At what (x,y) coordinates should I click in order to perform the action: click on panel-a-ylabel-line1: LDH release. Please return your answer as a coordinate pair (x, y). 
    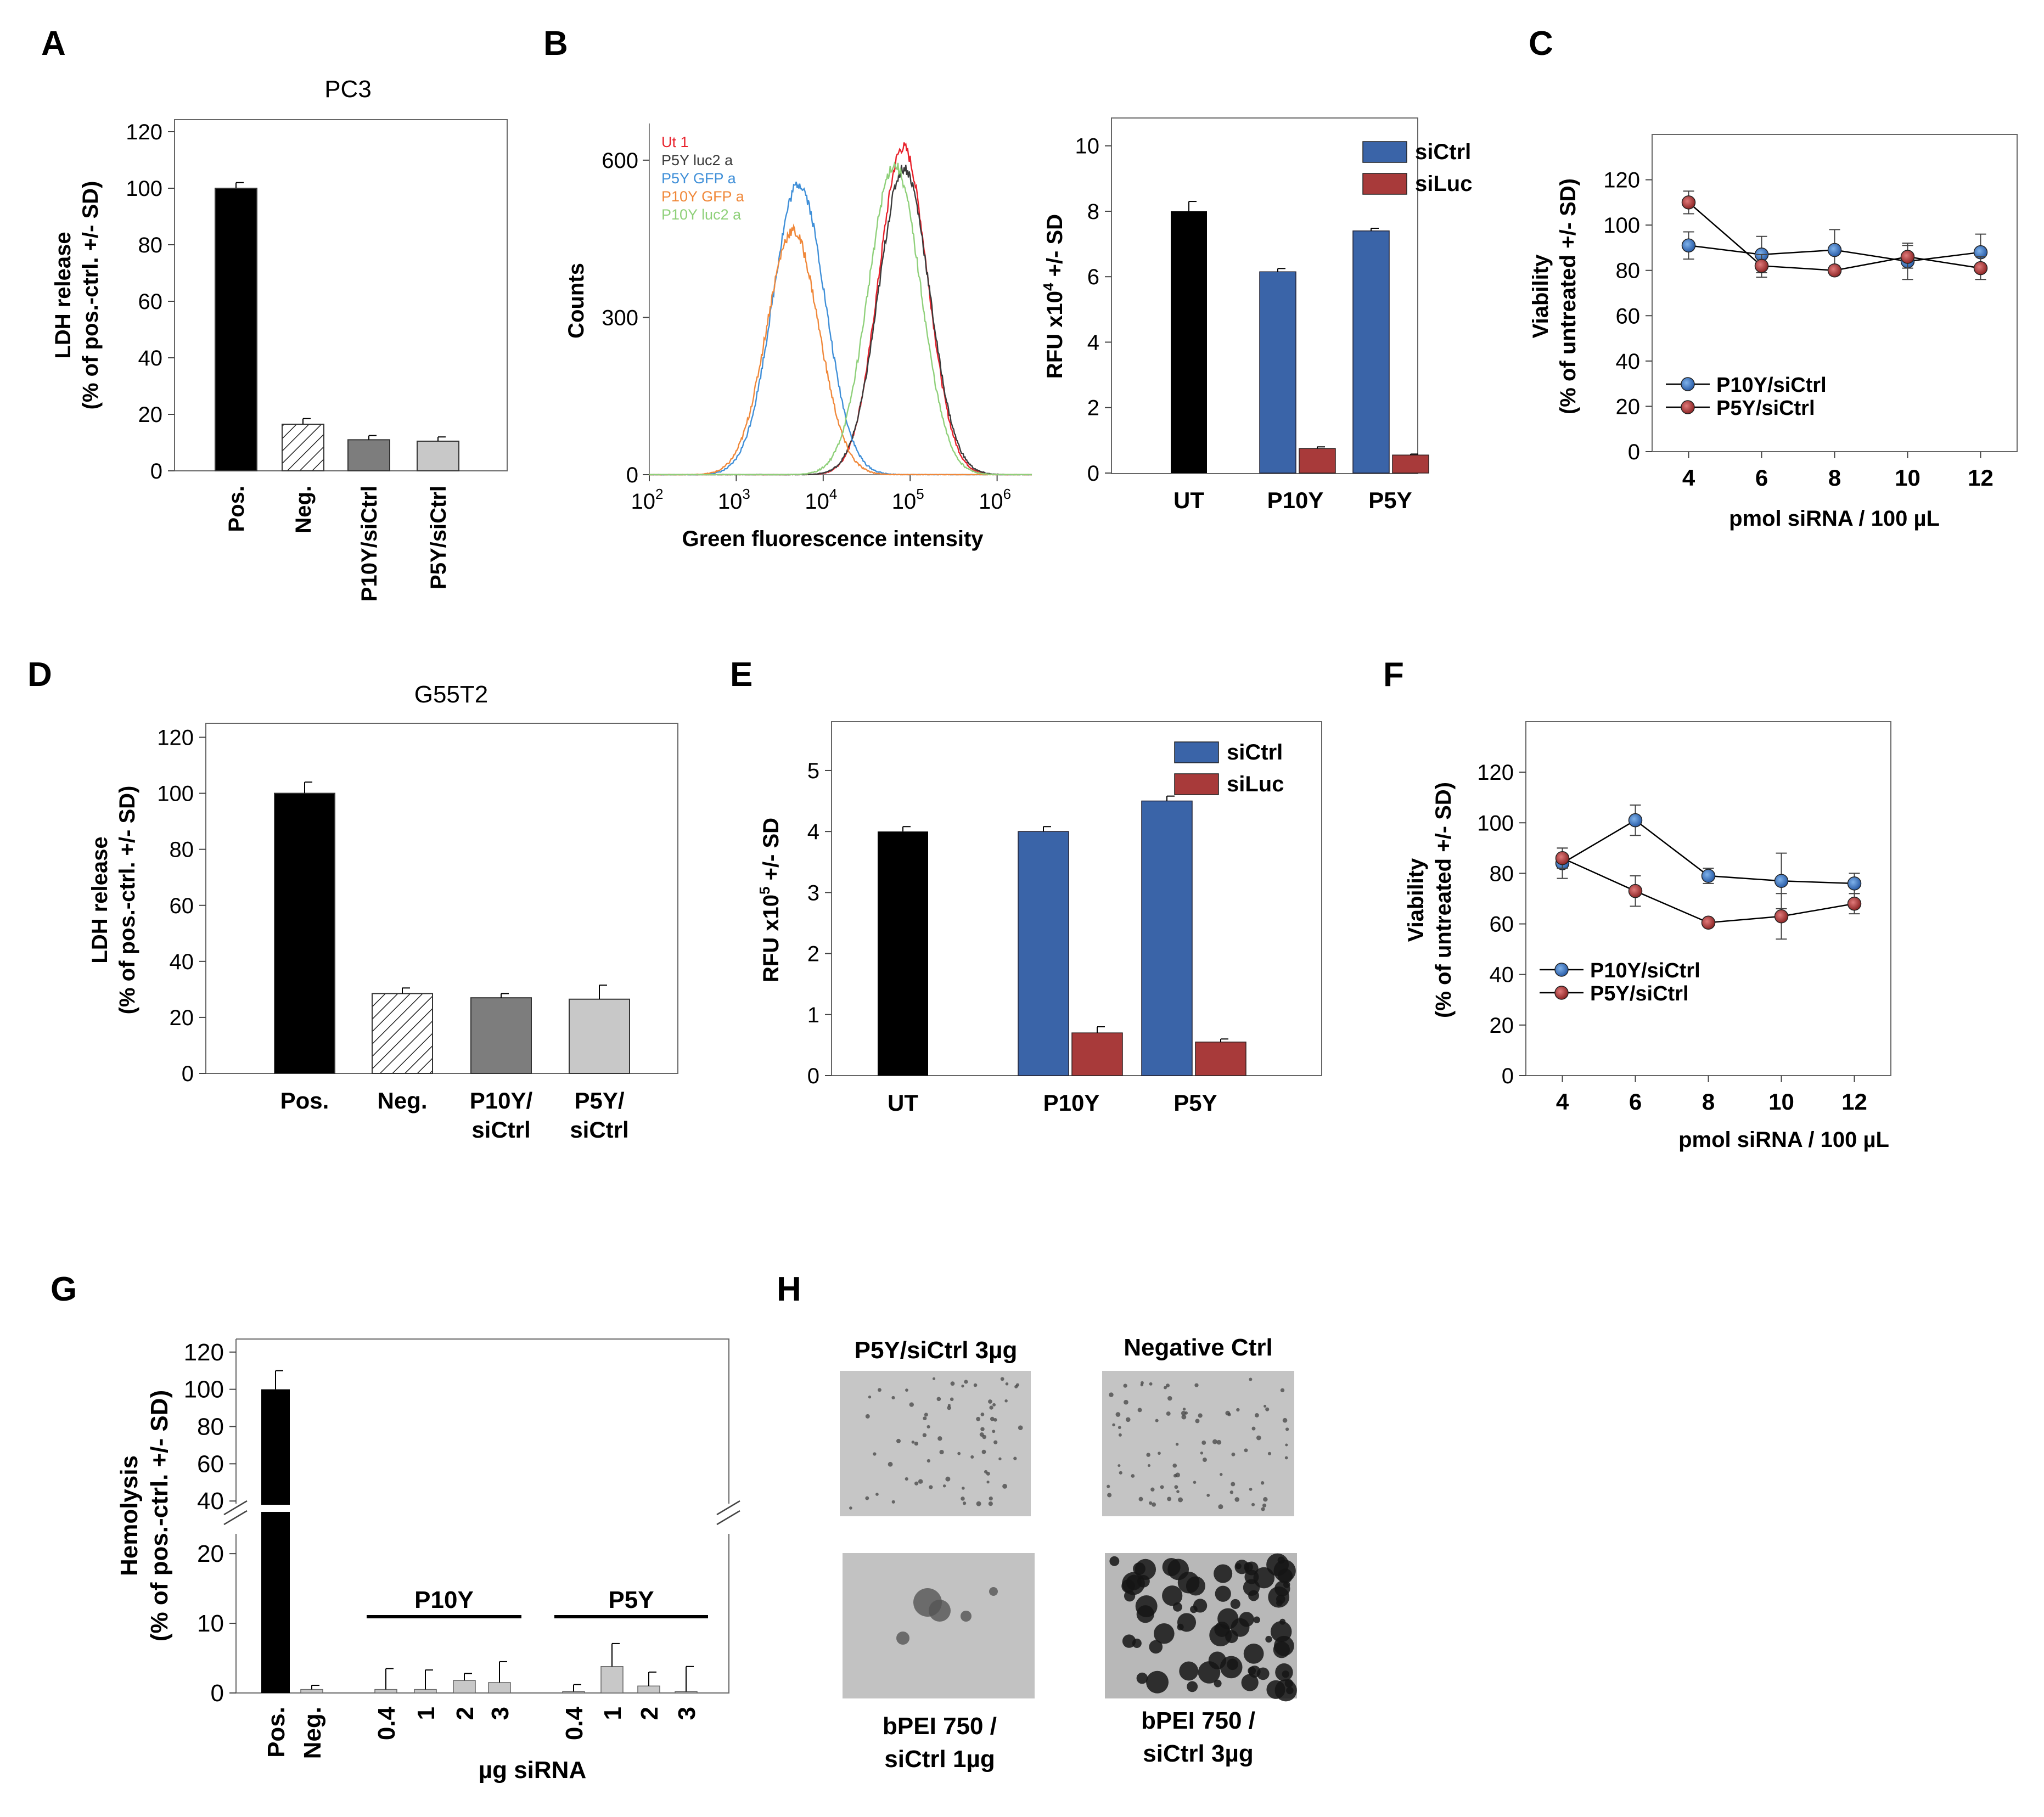
    Looking at the image, I should click on (63, 295).